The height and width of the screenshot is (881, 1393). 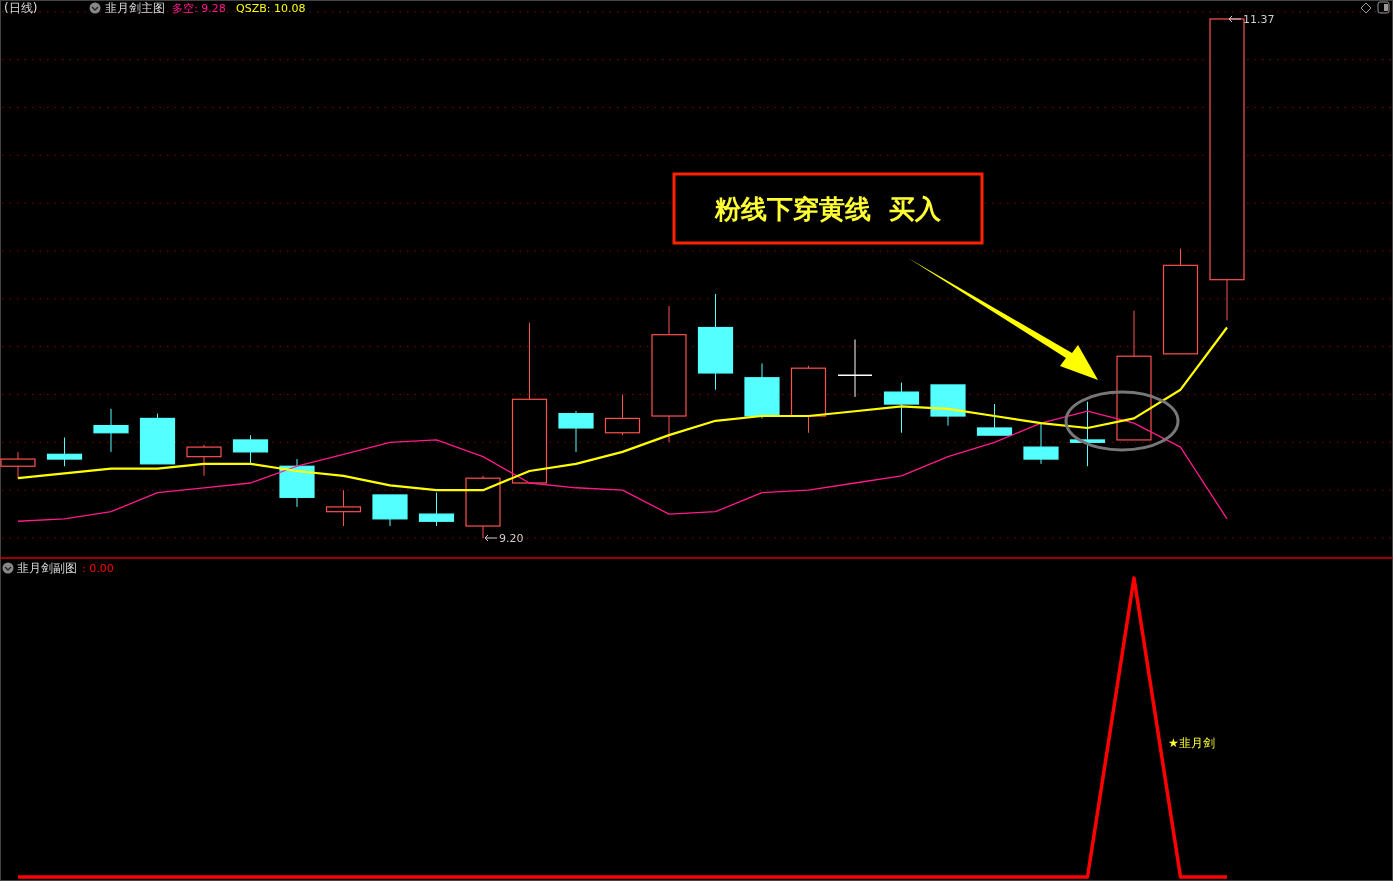 What do you see at coordinates (271, 8) in the screenshot?
I see `text: QSZB: 10.08` at bounding box center [271, 8].